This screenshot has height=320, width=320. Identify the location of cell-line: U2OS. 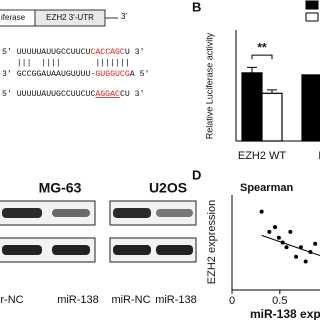
(168, 188).